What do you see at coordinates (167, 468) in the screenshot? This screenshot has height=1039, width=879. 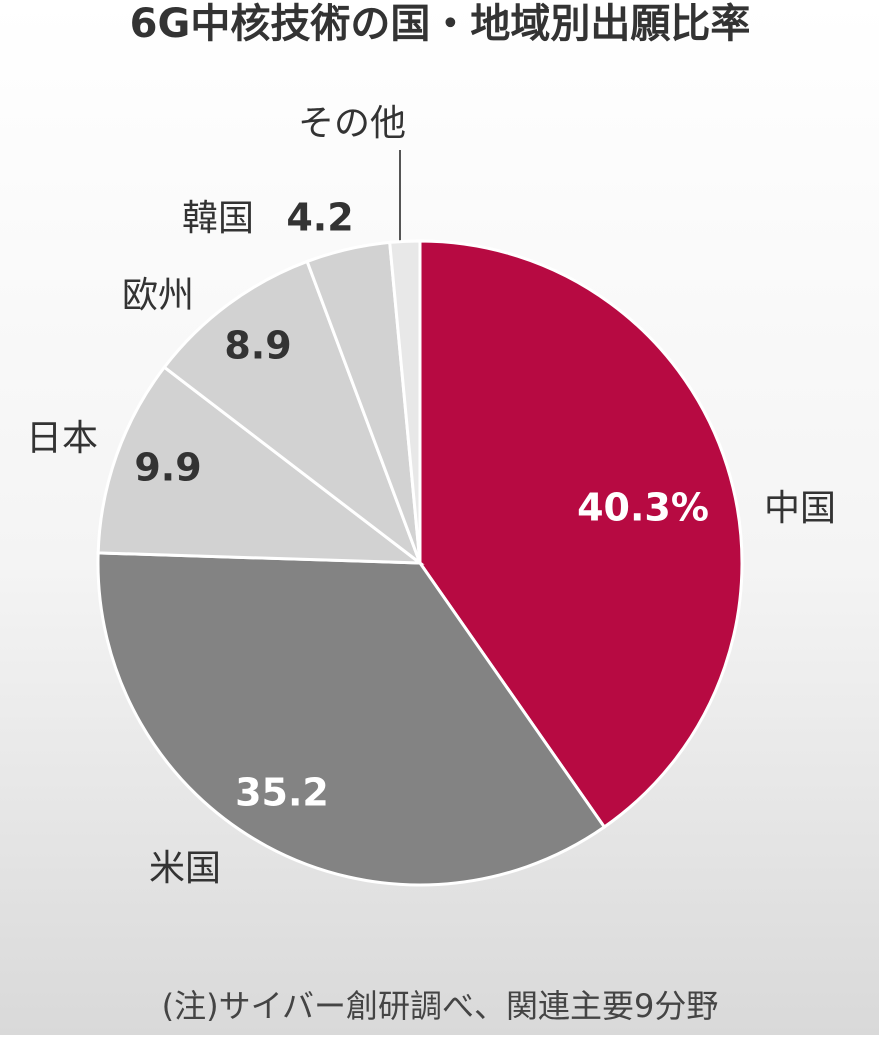 I see `value-label: 9.9` at bounding box center [167, 468].